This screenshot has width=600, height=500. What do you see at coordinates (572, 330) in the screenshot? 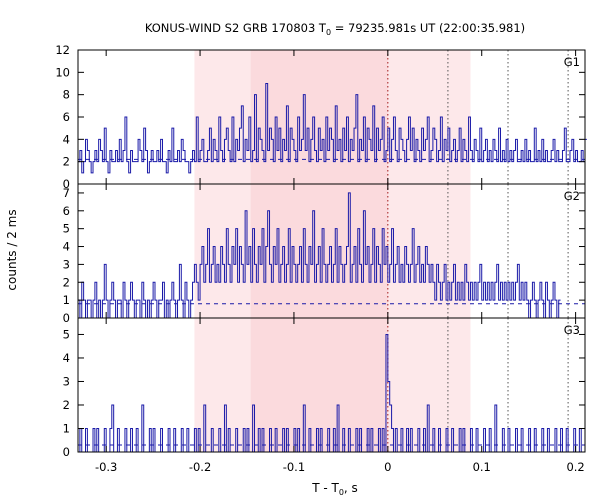
I see `panel-label-g3: G3` at bounding box center [572, 330].